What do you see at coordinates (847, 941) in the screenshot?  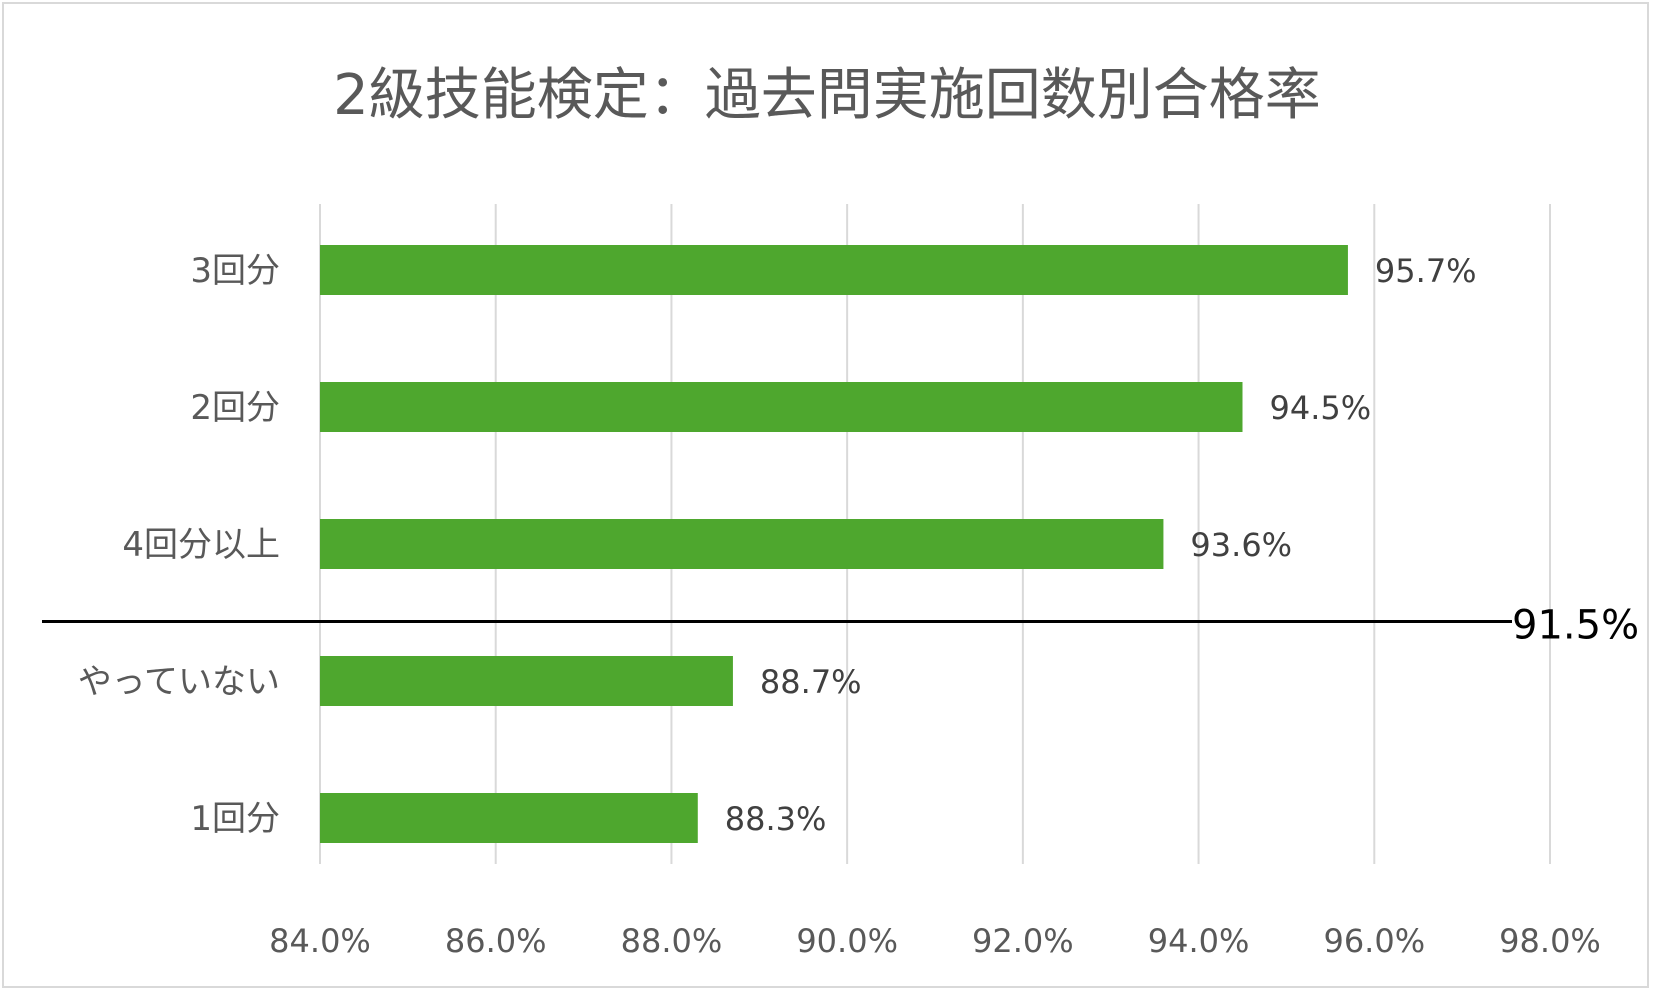 I see `x-tick-label: 90.0%` at bounding box center [847, 941].